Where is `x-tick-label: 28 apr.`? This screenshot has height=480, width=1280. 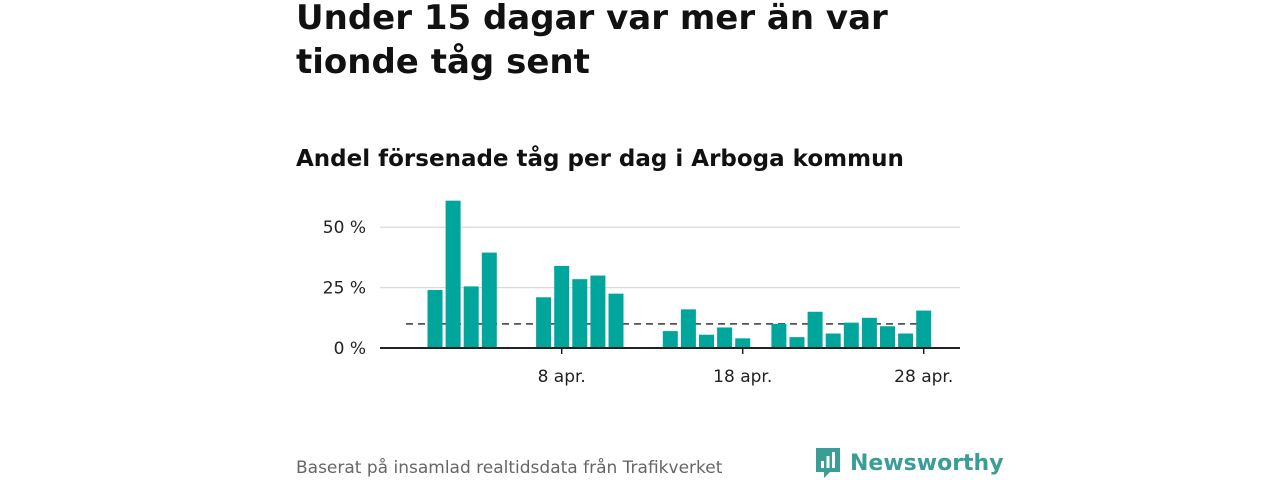
x-tick-label: 28 apr. is located at coordinates (923, 377).